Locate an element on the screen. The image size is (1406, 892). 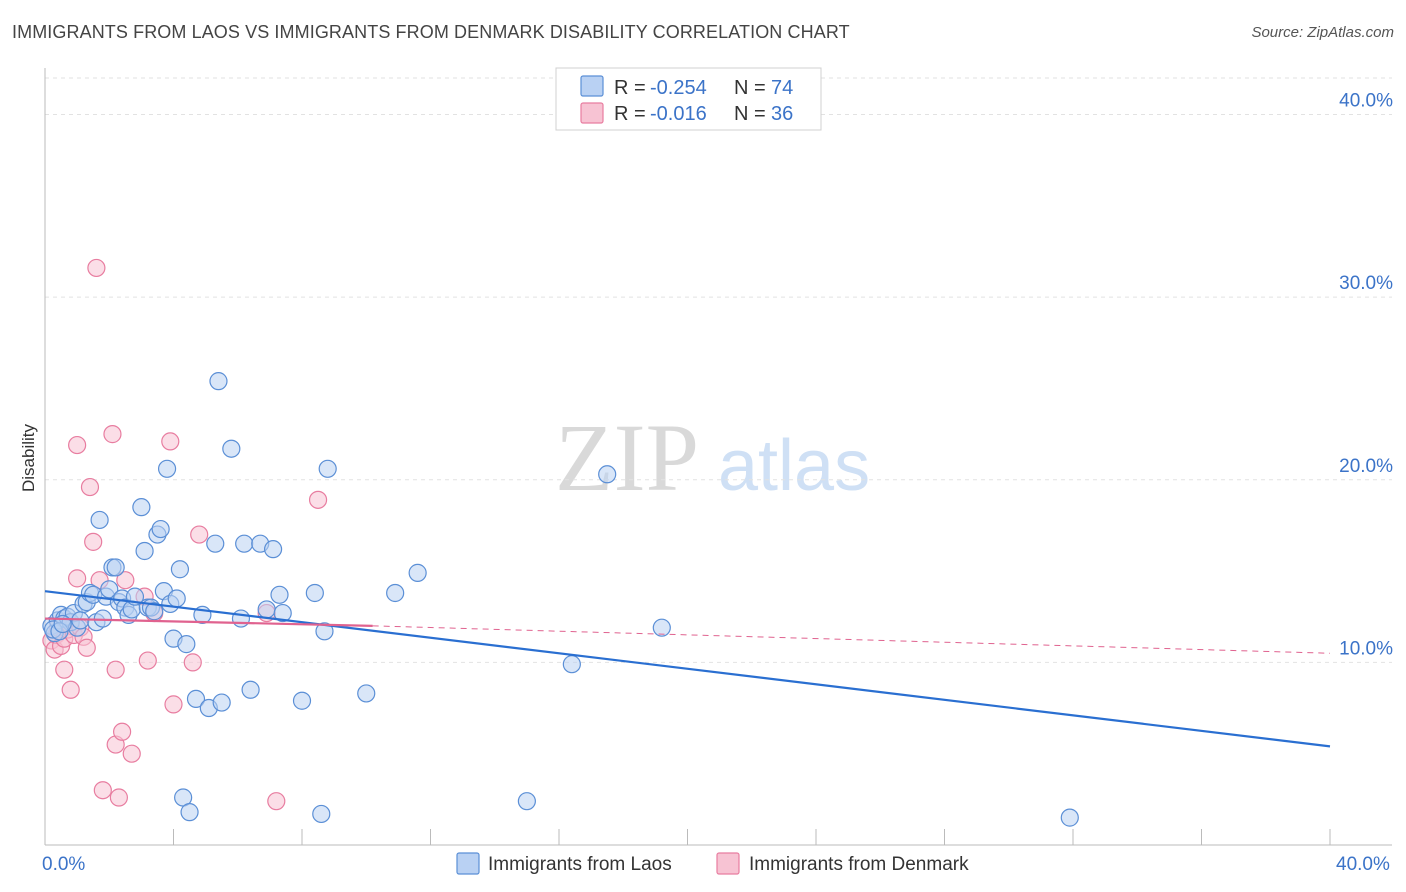
x-tick-max: 40.0% is located at coordinates (1363, 864).